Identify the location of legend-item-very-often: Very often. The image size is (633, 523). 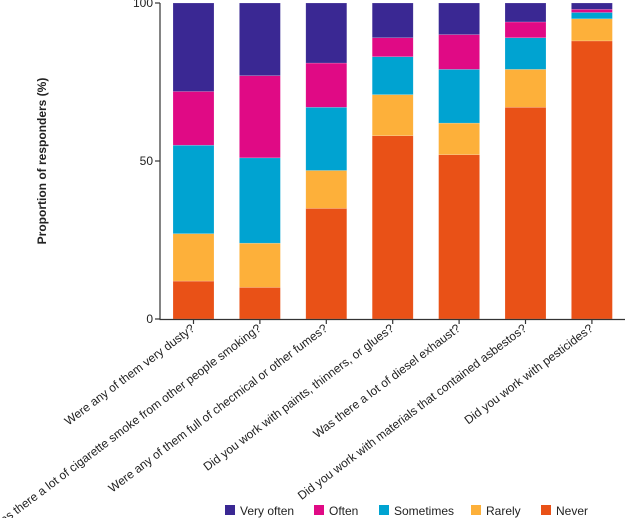
(259, 511).